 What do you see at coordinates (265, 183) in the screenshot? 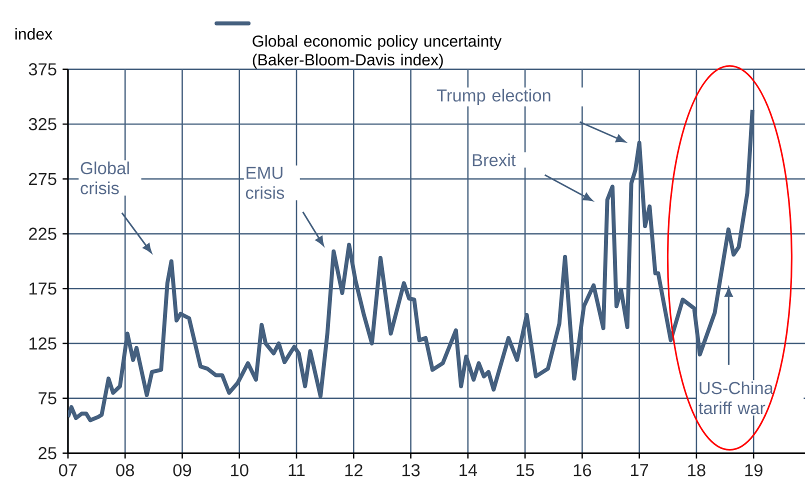
I see `annotation: EMU crisis` at bounding box center [265, 183].